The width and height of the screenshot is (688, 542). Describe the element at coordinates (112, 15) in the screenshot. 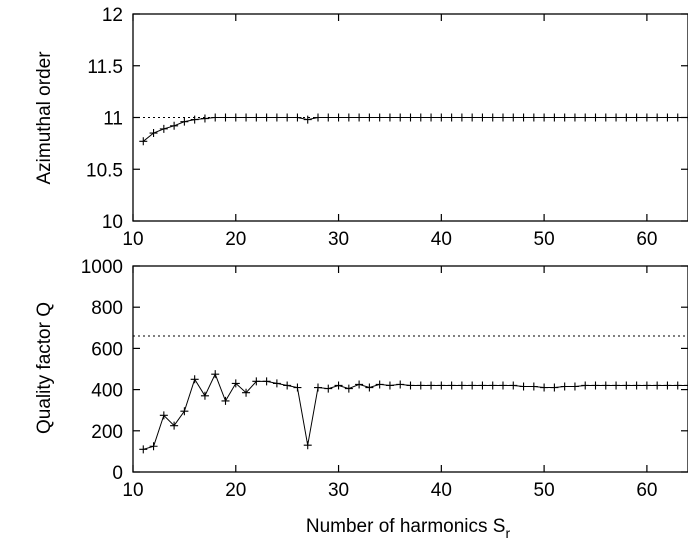

I see `y-tick-label: 12` at that location.